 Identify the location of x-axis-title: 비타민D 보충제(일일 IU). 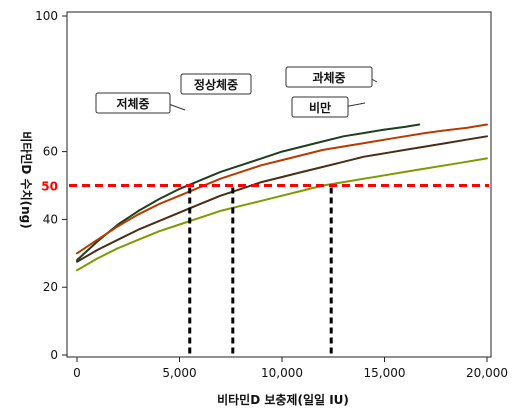
(283, 399).